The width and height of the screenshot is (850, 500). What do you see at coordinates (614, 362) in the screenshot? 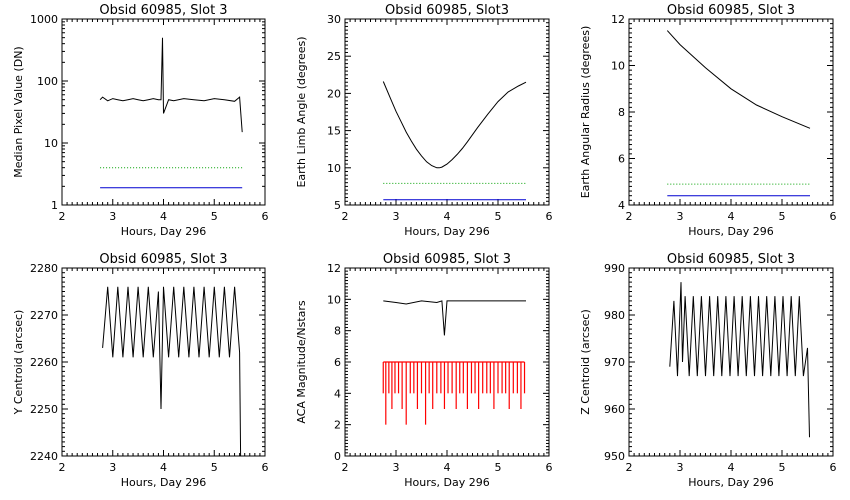
I see `y-tick-label: 970` at bounding box center [614, 362].